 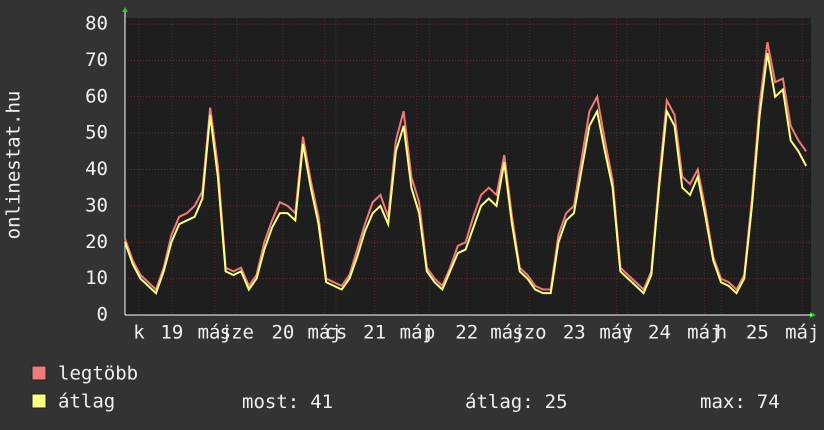 I want to click on stat-label: átlag:, so click(x=499, y=402).